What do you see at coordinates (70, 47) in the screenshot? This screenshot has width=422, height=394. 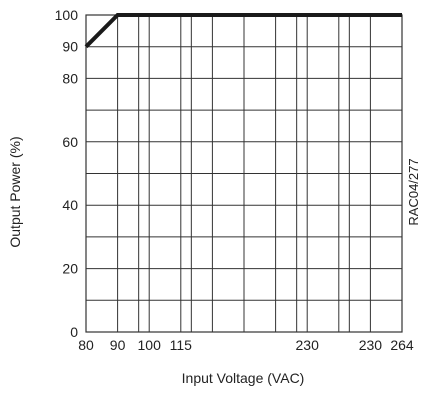 I see `y-tick-label: 90` at bounding box center [70, 47].